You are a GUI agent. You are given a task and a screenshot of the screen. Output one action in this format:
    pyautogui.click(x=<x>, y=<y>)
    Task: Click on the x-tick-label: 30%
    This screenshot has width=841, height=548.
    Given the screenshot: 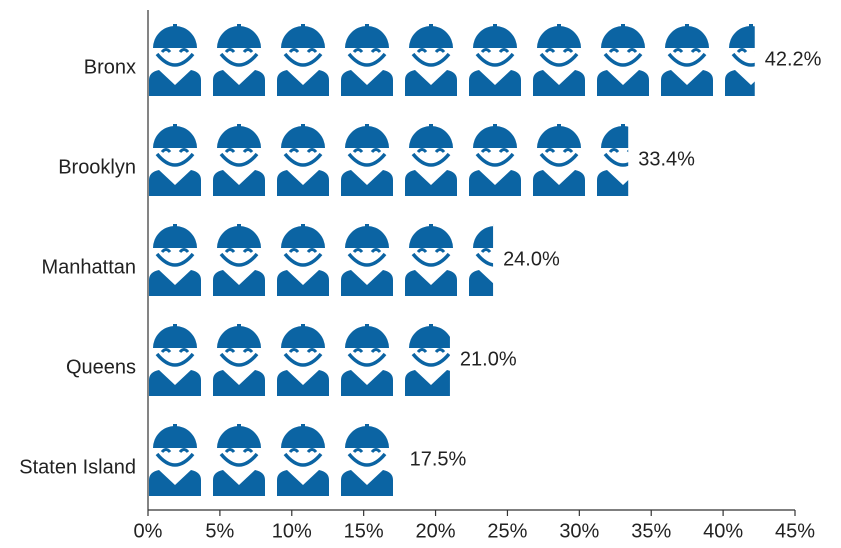 What is the action you would take?
    pyautogui.click(x=579, y=531)
    